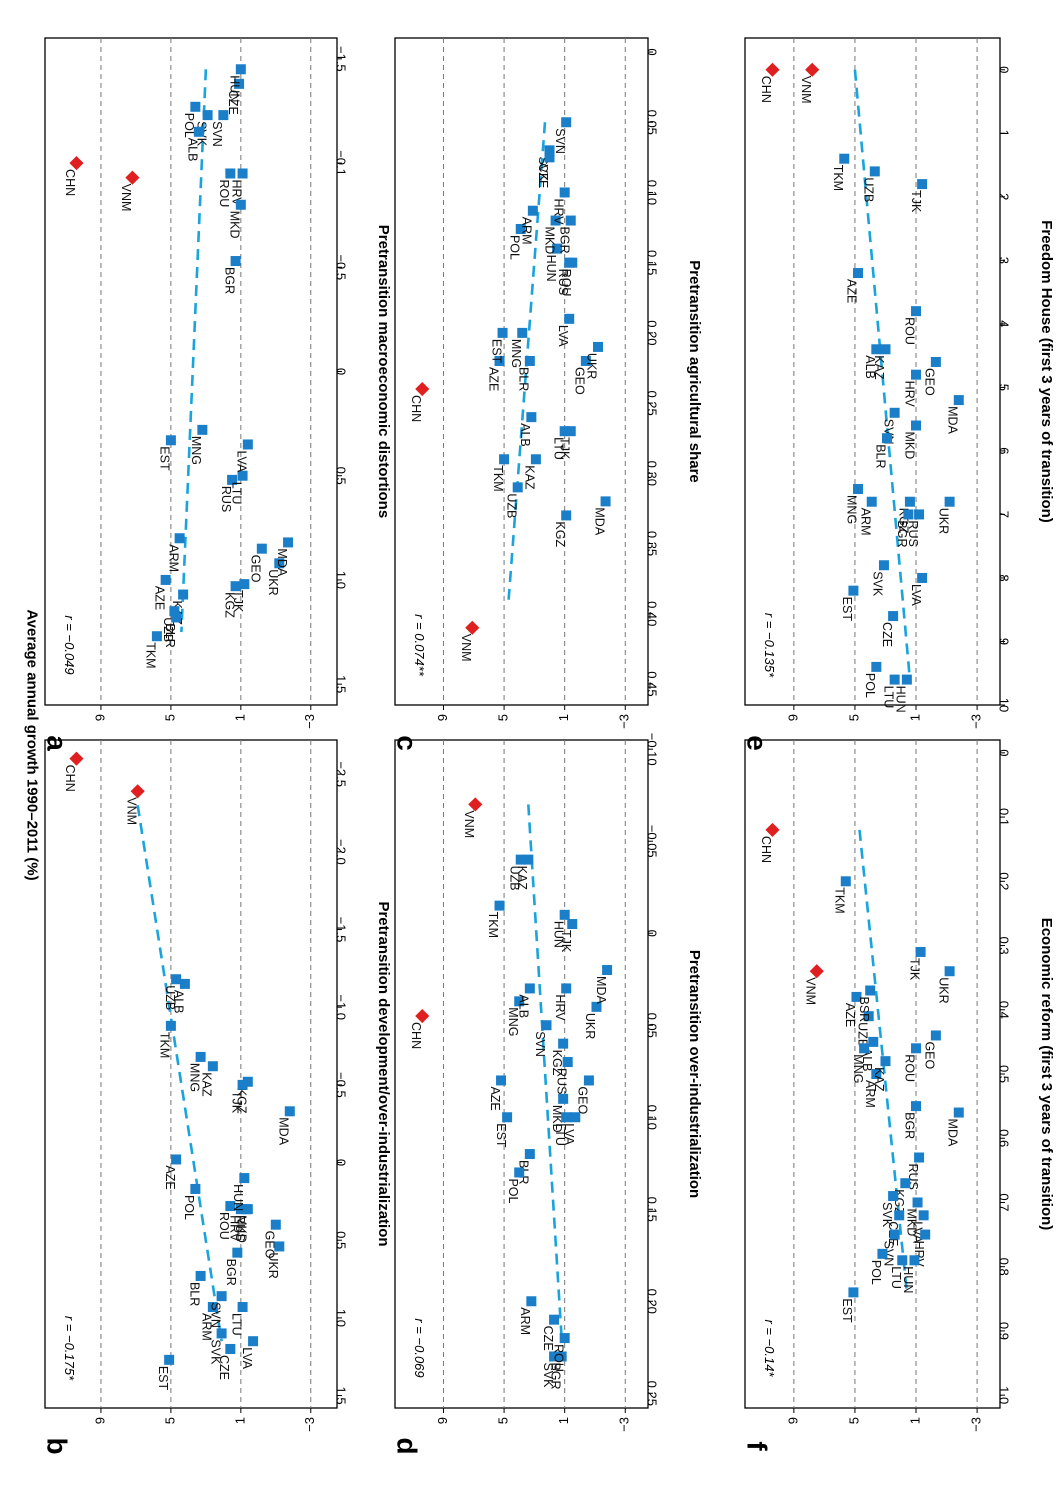 Image resolution: width=1060 pixels, height=1490 pixels. What do you see at coordinates (694, 1074) in the screenshot?
I see `x-axis-title: Pretransition over-industrialization` at bounding box center [694, 1074].